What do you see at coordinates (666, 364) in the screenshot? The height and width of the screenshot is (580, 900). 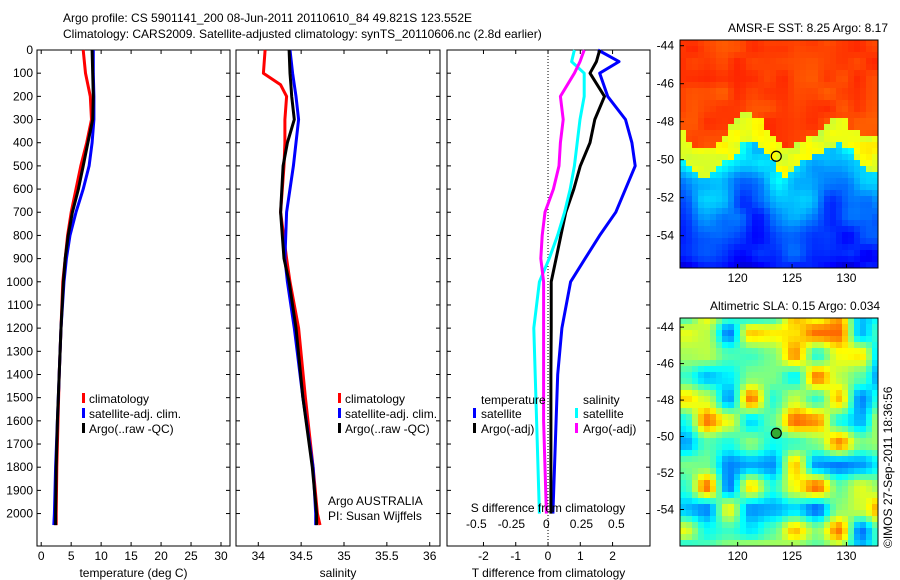 I see `map-y-tick-label: -46` at bounding box center [666, 364].